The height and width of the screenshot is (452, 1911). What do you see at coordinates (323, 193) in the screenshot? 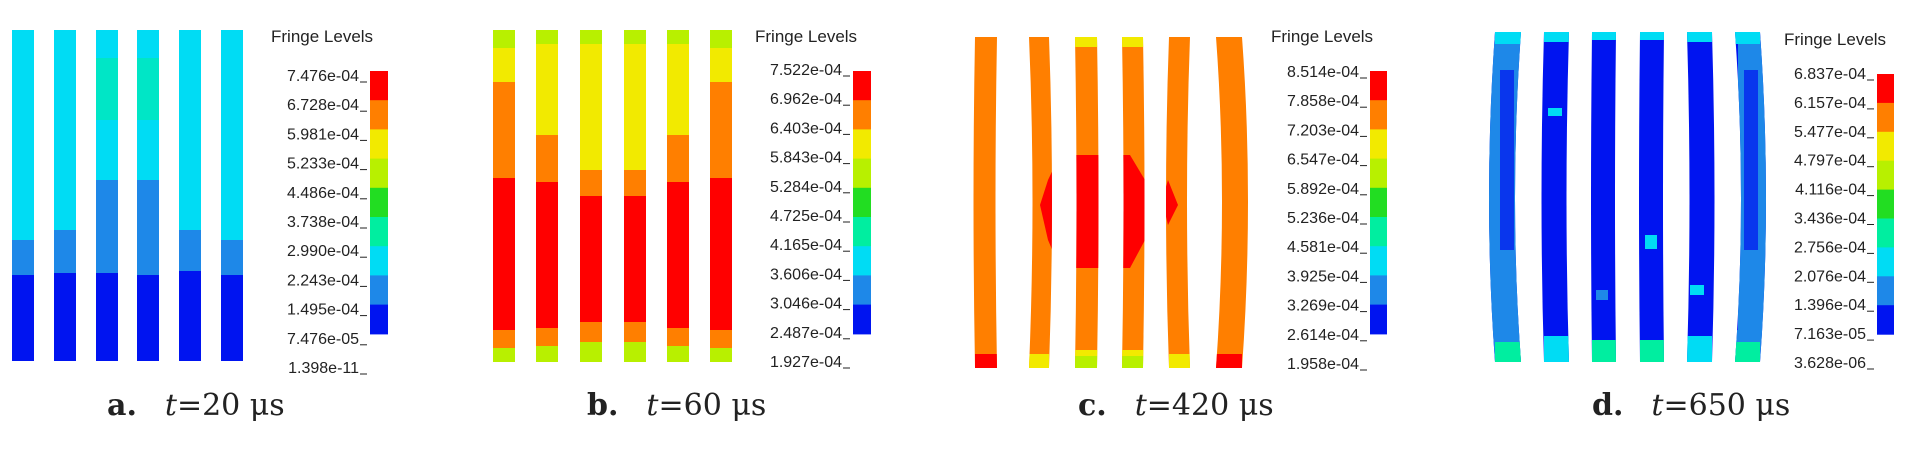
I see `legend-level-a-4: 4.486e-04` at bounding box center [323, 193].